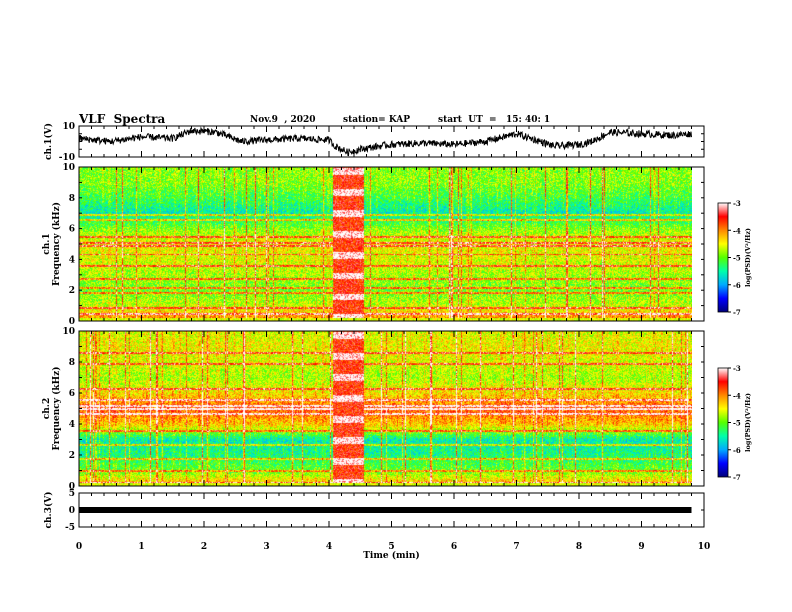  What do you see at coordinates (56, 244) in the screenshot?
I see `ch1-spectrogram-ylabel: Frequency (kHz)` at bounding box center [56, 244].